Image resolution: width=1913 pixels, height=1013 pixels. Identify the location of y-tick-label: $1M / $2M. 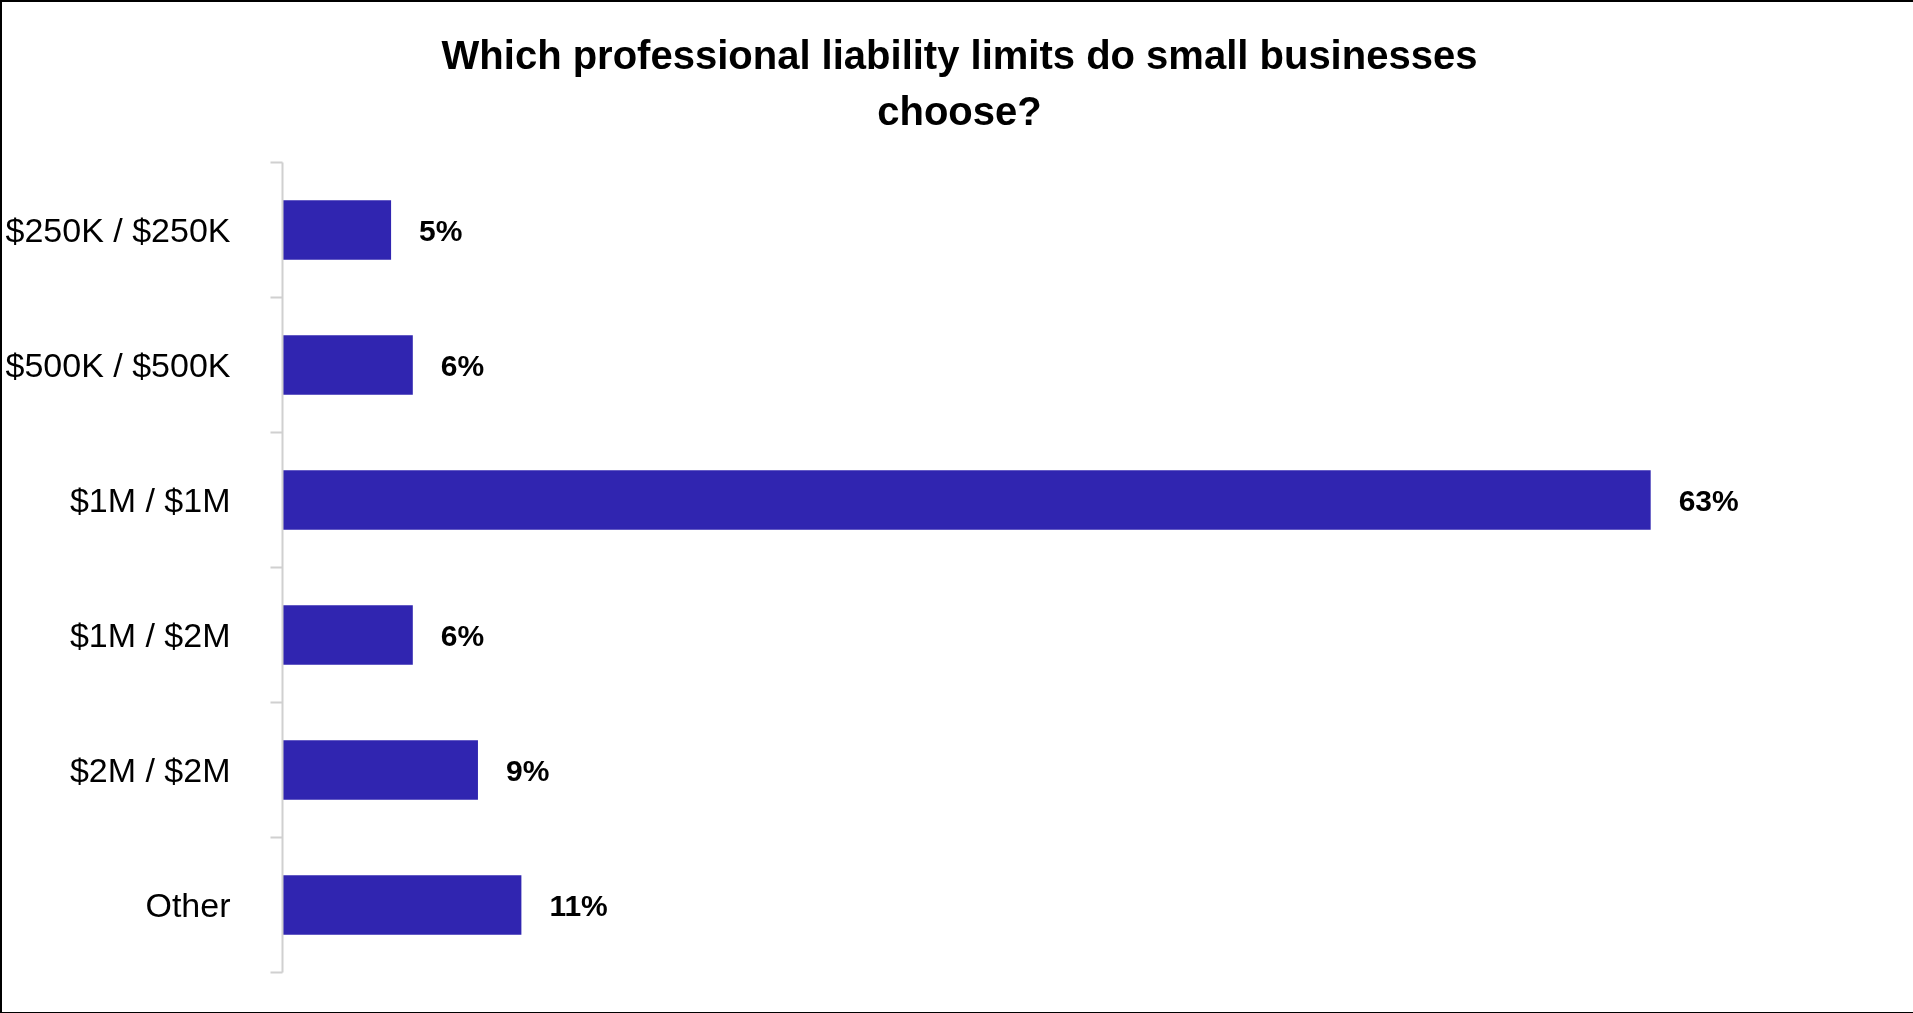
(150, 635).